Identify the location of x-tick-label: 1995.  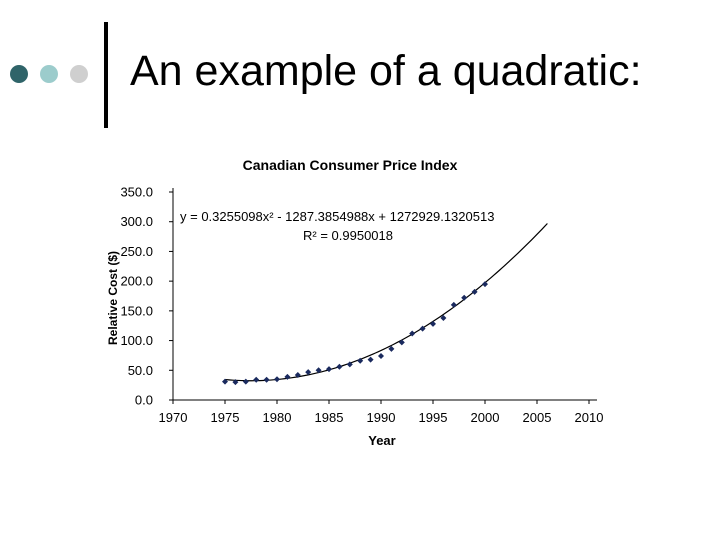
(433, 417).